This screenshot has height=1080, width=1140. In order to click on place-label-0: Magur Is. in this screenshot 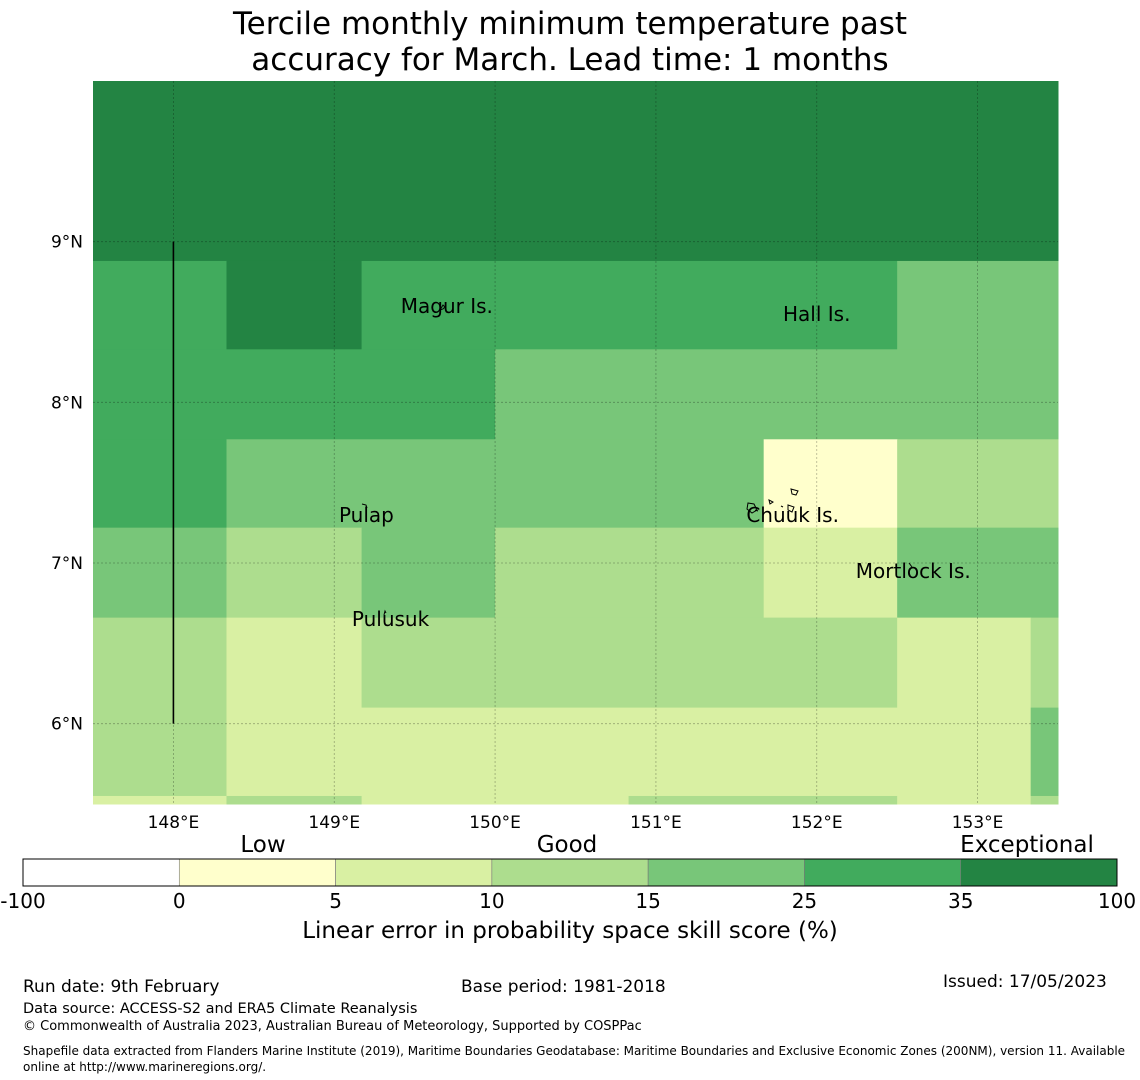, I will do `click(447, 306)`.